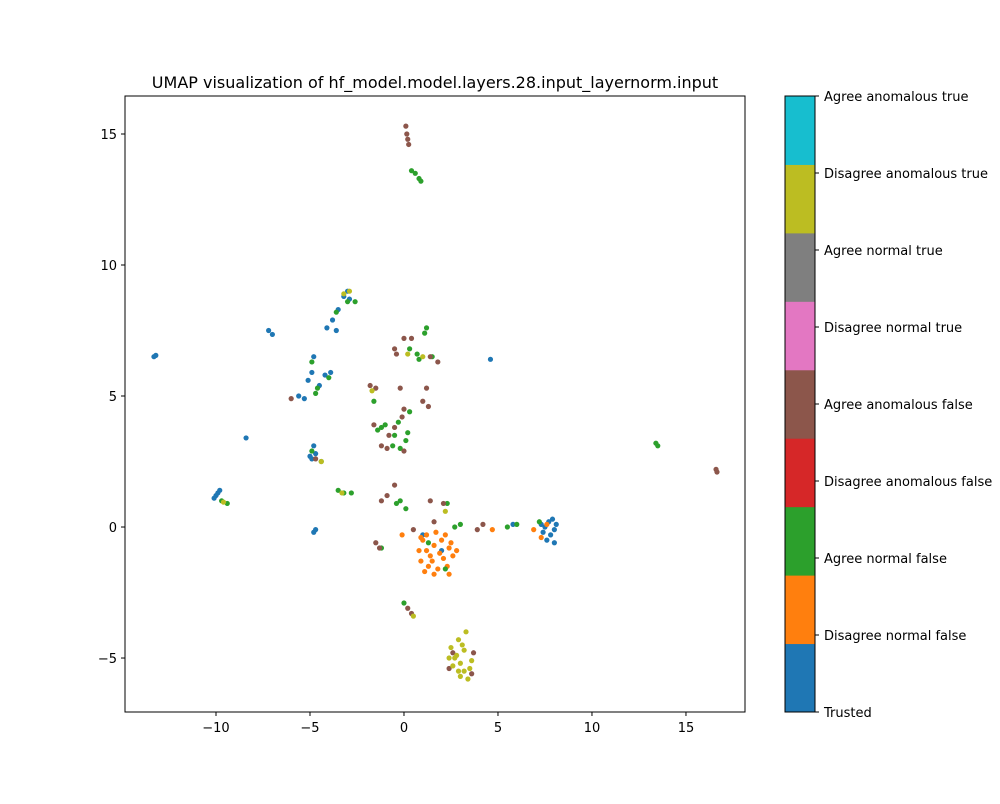  I want to click on colorbar-frame, so click(800, 404).